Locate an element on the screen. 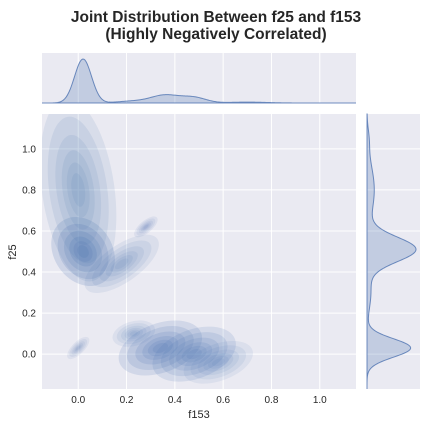 This screenshot has height=432, width=432. top-density-curve is located at coordinates (199, 81).